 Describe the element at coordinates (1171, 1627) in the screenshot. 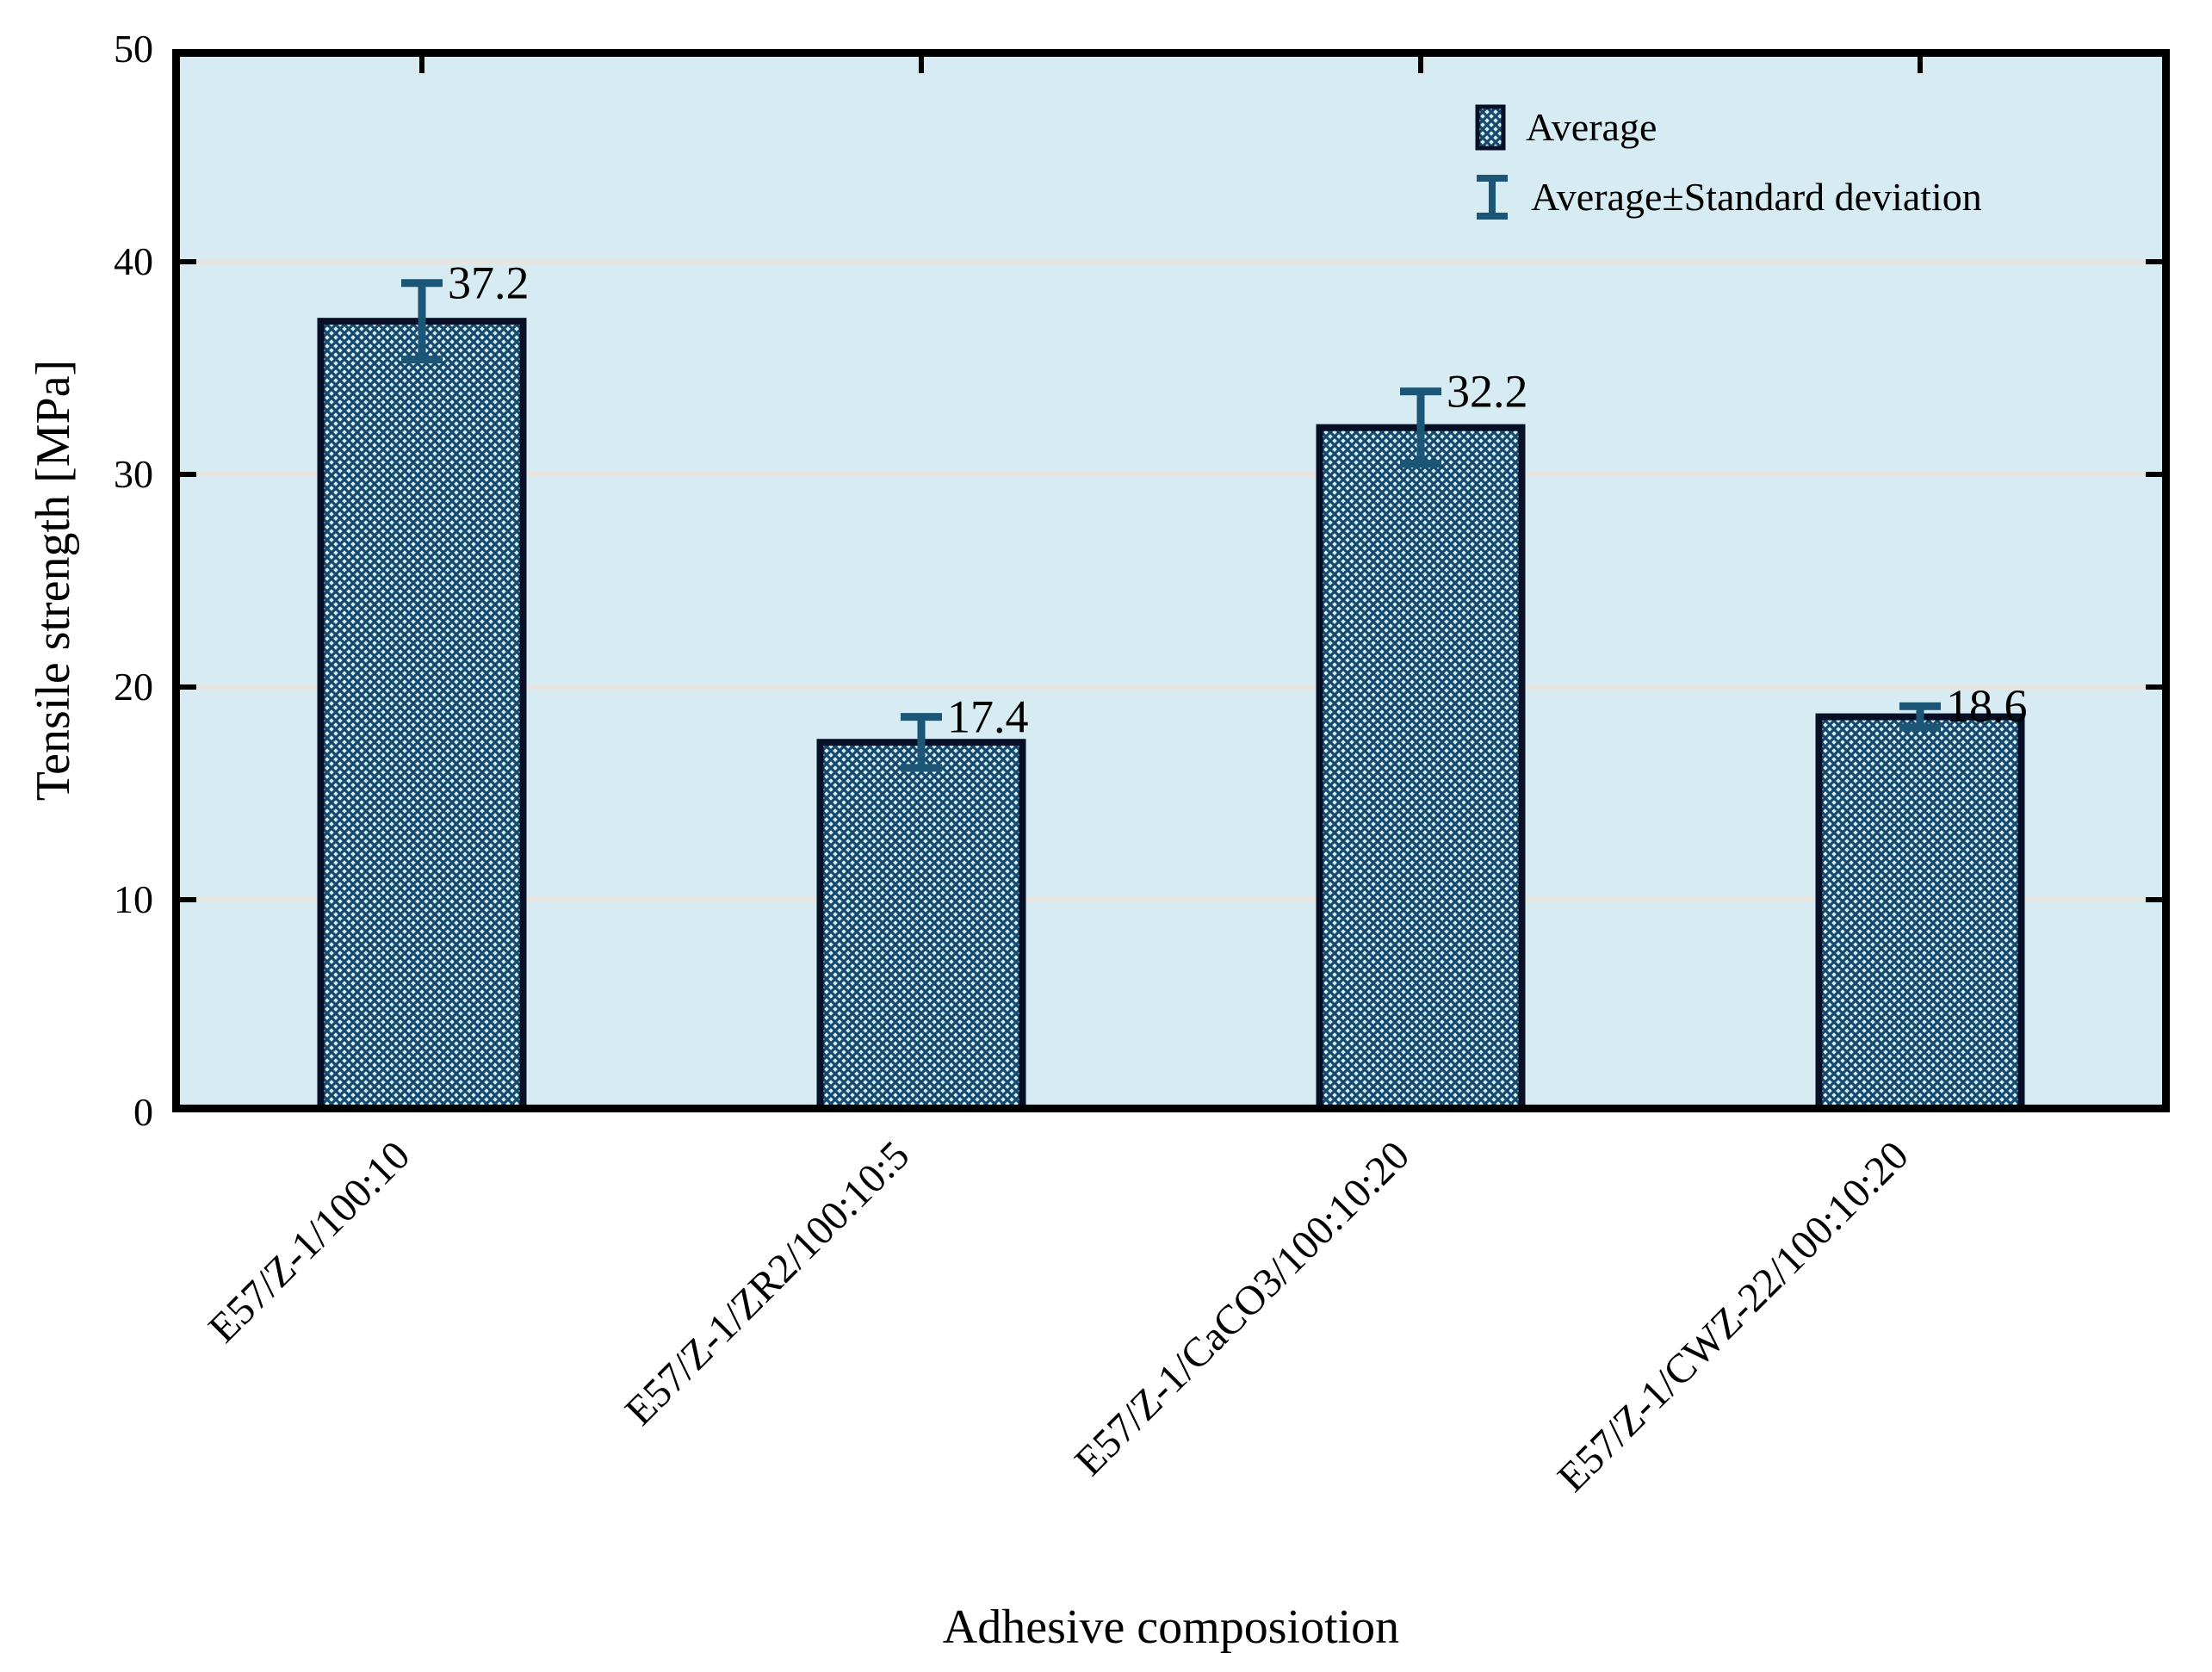

I see `x-axis-title: Adhesive composiotion` at that location.